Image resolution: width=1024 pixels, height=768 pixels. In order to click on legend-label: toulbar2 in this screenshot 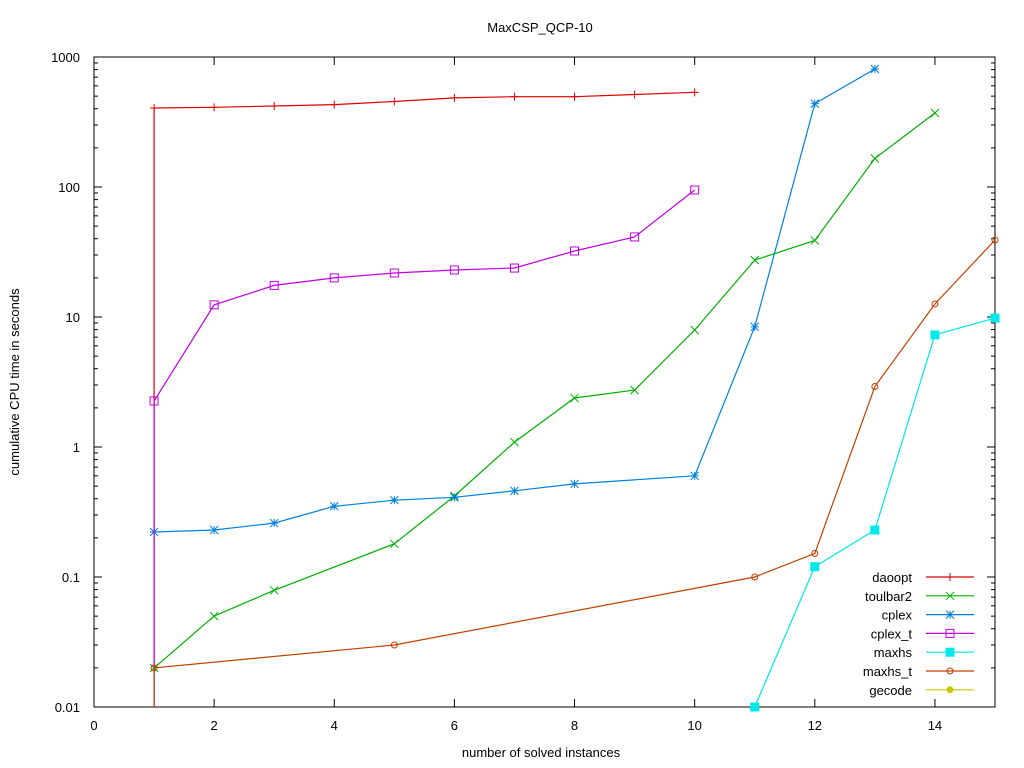, I will do `click(888, 596)`.